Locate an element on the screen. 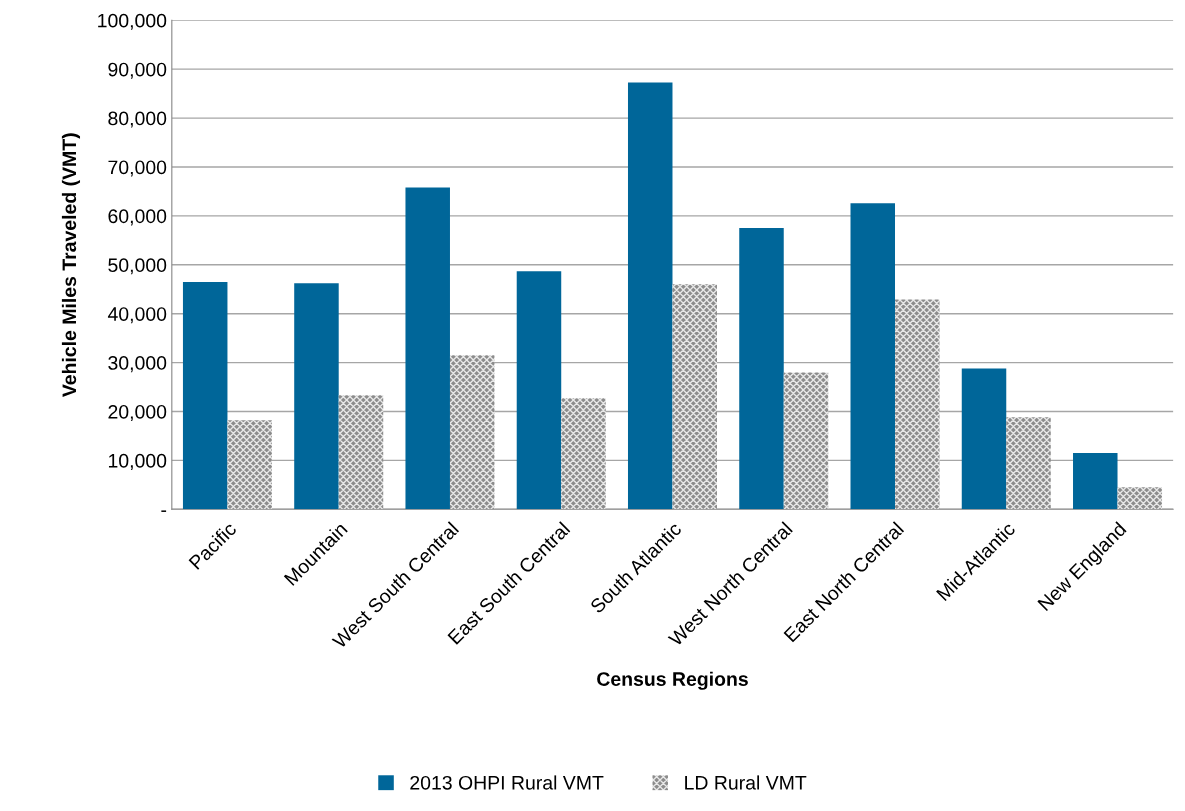 The width and height of the screenshot is (1185, 811). y-tick-label: 100,000 is located at coordinates (132, 21).